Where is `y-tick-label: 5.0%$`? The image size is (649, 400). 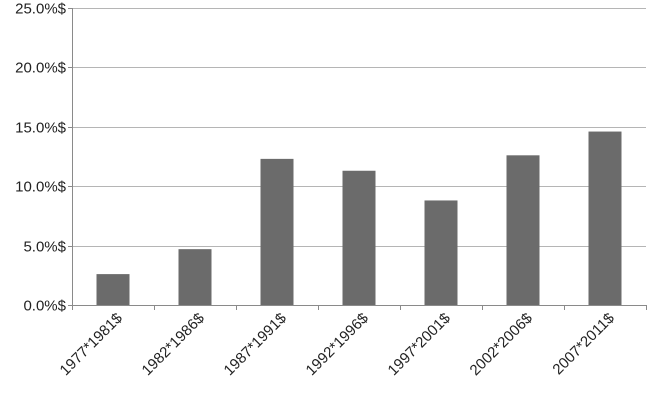
y-tick-label: 5.0%$ is located at coordinates (44, 247).